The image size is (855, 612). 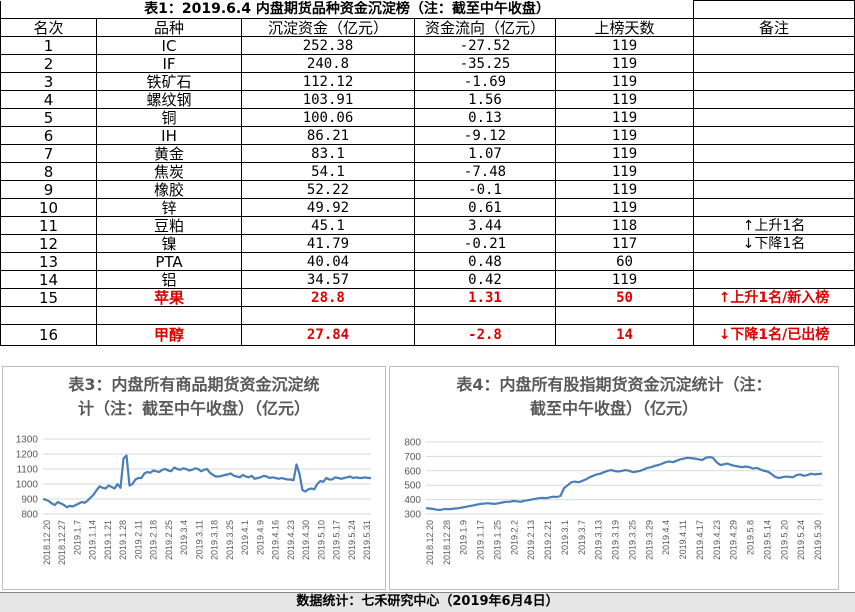 What do you see at coordinates (632, 540) in the screenshot?
I see `x-tick-label: 2019.3.25` at bounding box center [632, 540].